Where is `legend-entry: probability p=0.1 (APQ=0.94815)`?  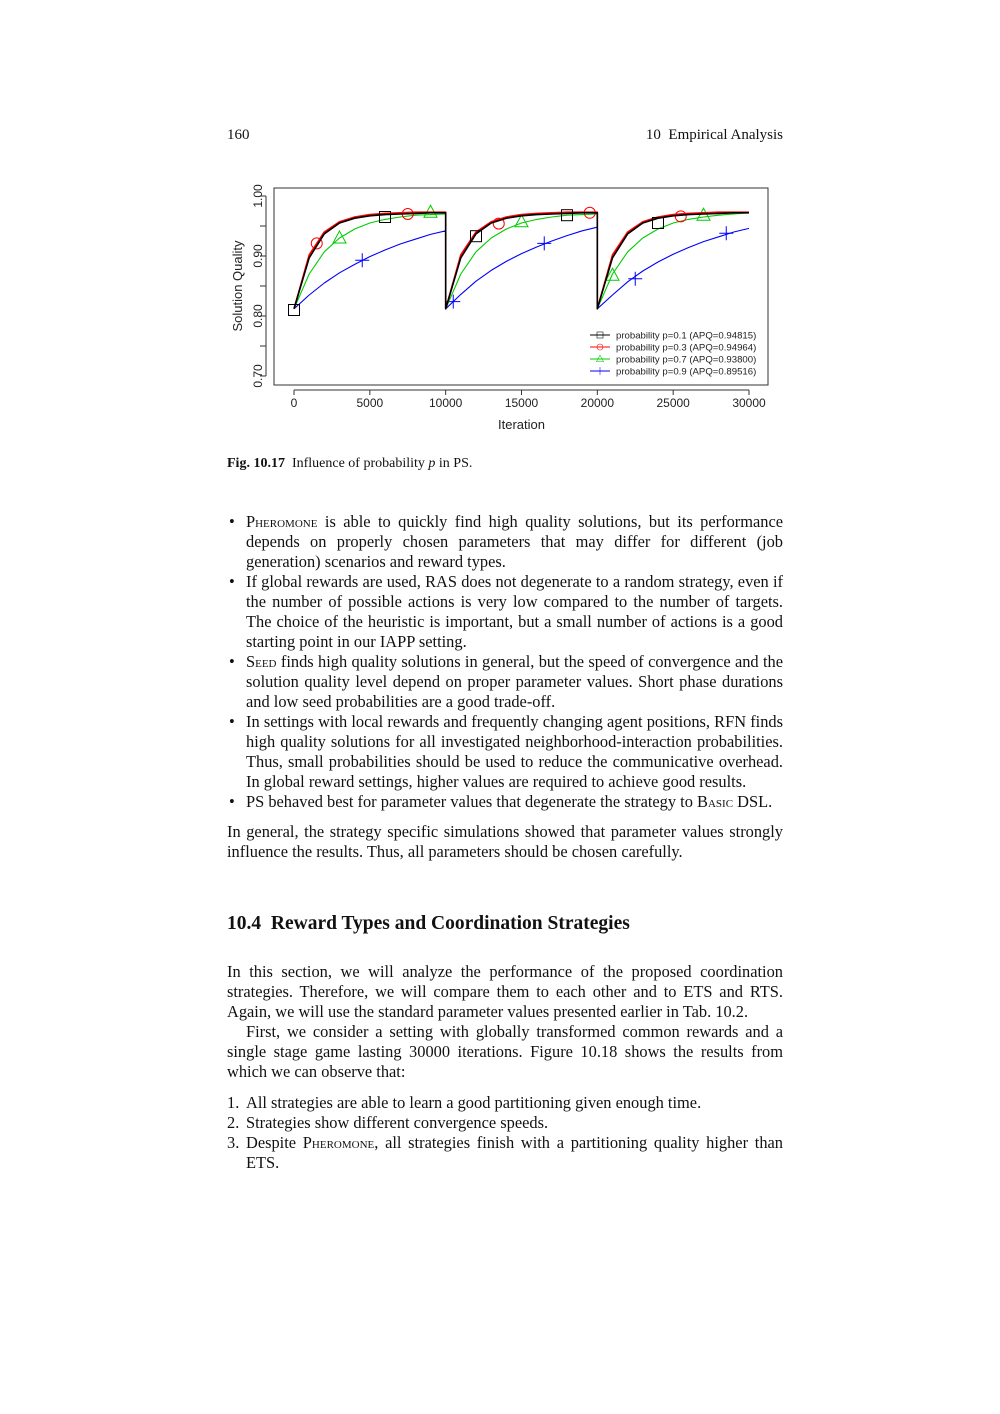 legend-entry: probability p=0.1 (APQ=0.94815) is located at coordinates (686, 336).